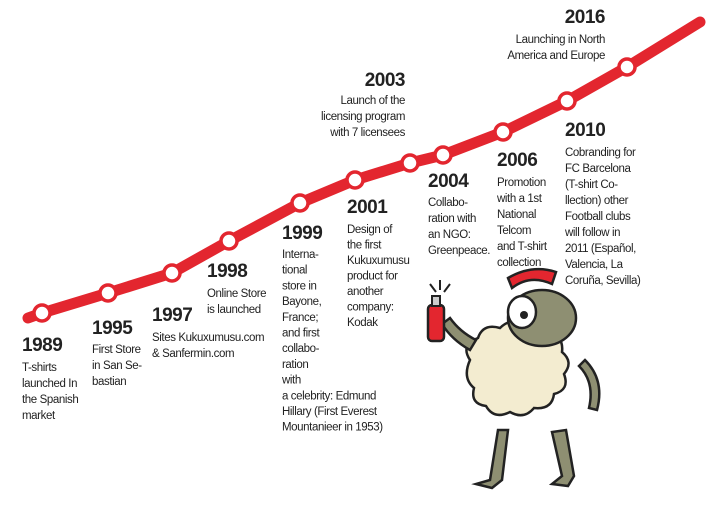 The image size is (728, 516). Describe the element at coordinates (521, 183) in the screenshot. I see `event-description: Promotion` at that location.